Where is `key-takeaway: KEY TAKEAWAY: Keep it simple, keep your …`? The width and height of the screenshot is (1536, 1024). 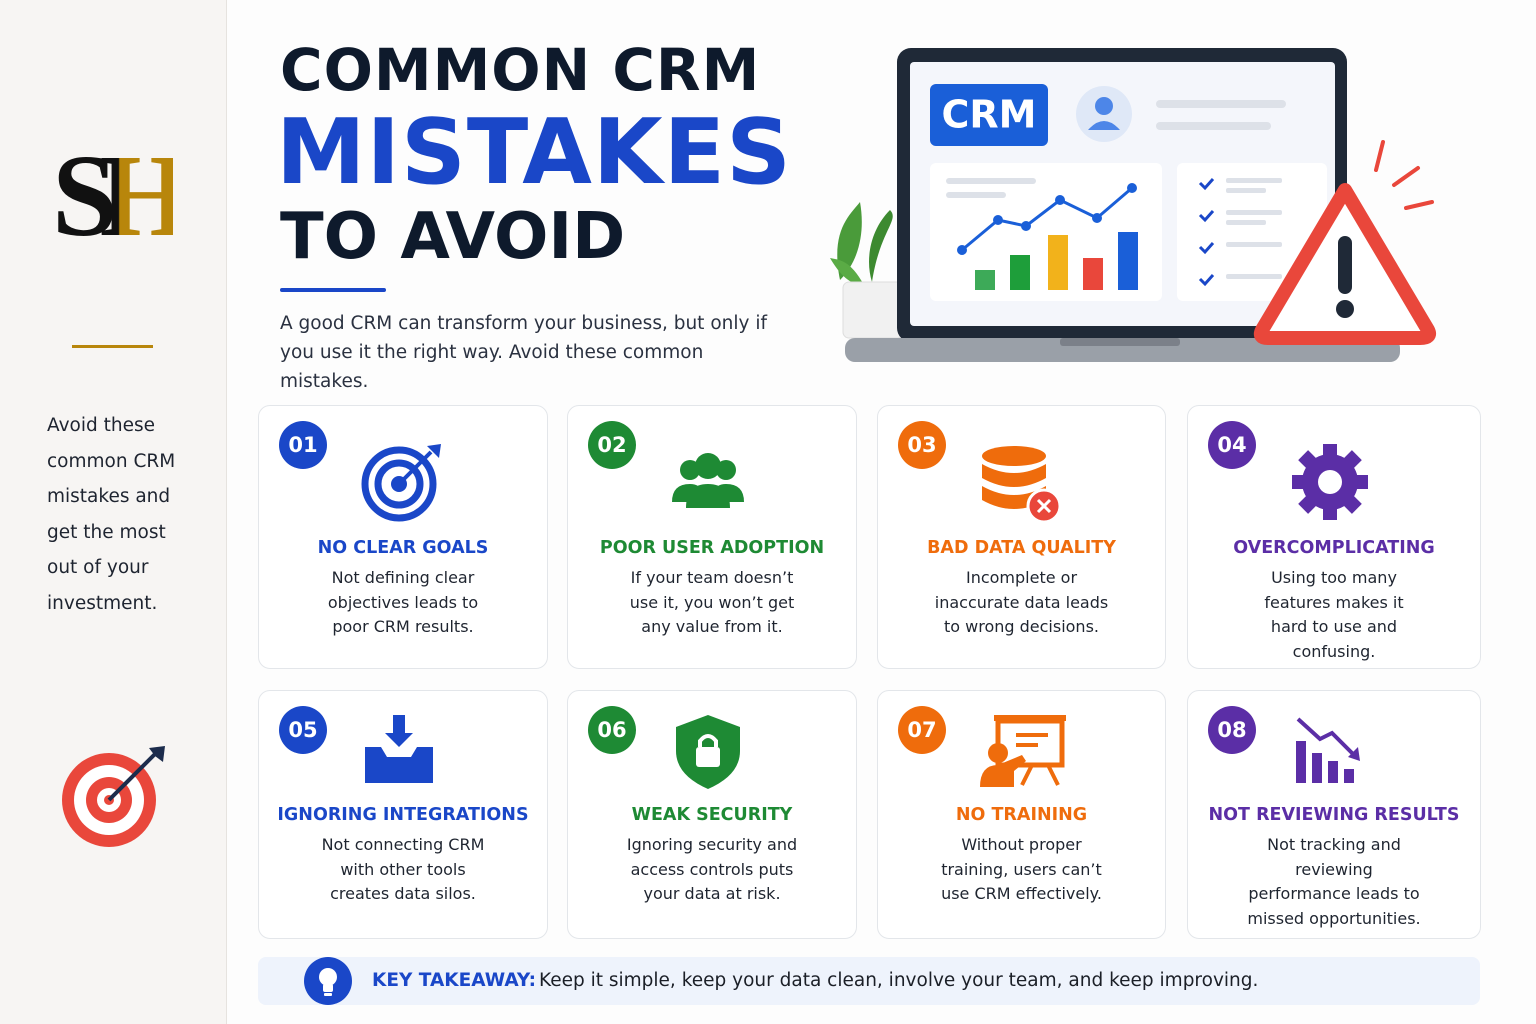 key-takeaway: KEY TAKEAWAY: Keep it simple, keep your … is located at coordinates (869, 981).